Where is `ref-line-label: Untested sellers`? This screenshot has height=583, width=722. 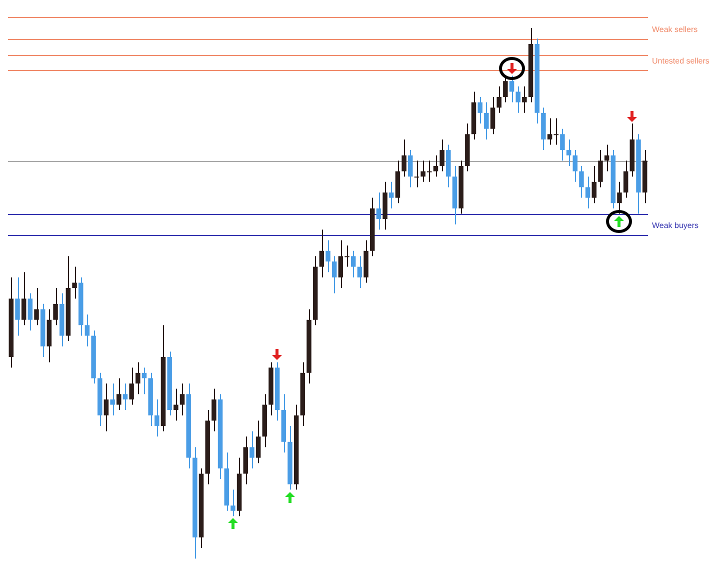
ref-line-label: Untested sellers is located at coordinates (681, 61).